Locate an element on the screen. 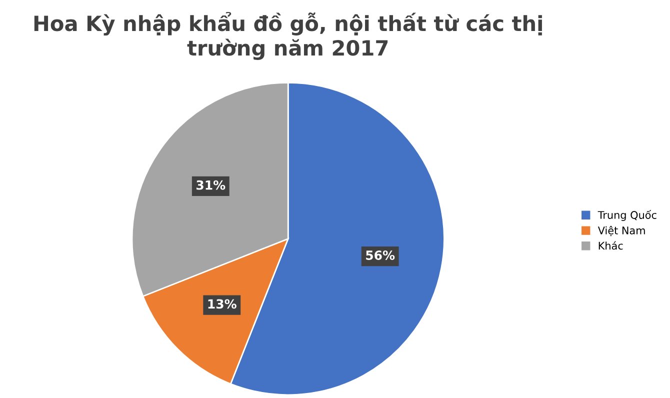 The width and height of the screenshot is (670, 398). chart-title: Hoa Kỳ nhập khẩu đồ gỗ, nội thất từ các thị trường năm 2017 is located at coordinates (288, 36).